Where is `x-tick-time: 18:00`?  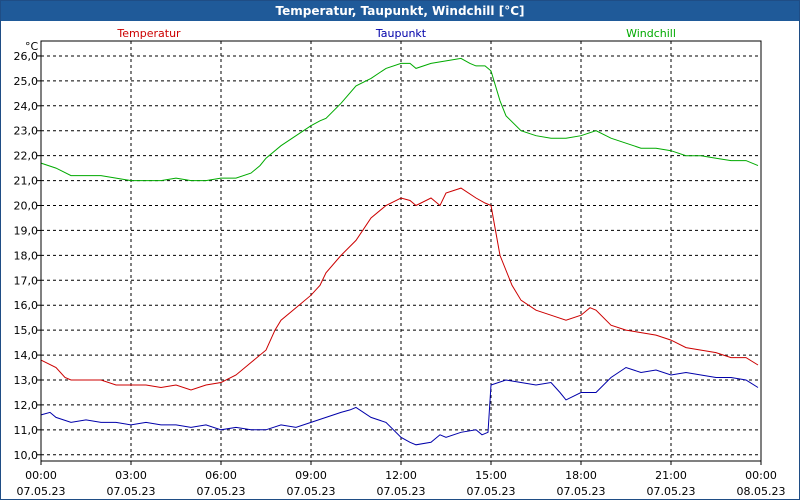 x-tick-time: 18:00 is located at coordinates (581, 475).